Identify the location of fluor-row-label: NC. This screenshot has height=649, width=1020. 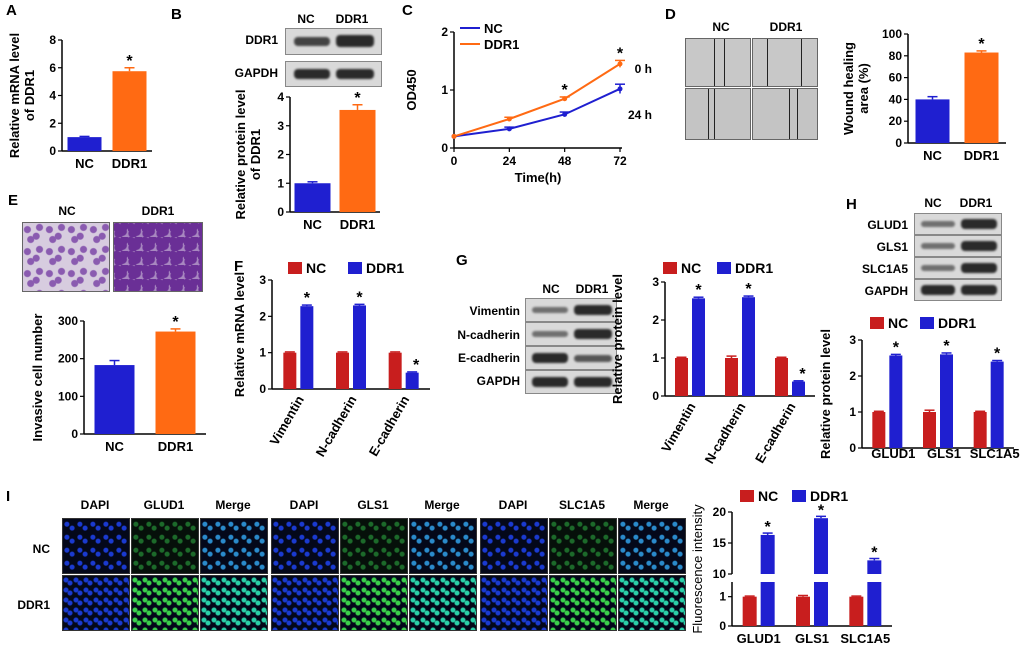
(41, 549).